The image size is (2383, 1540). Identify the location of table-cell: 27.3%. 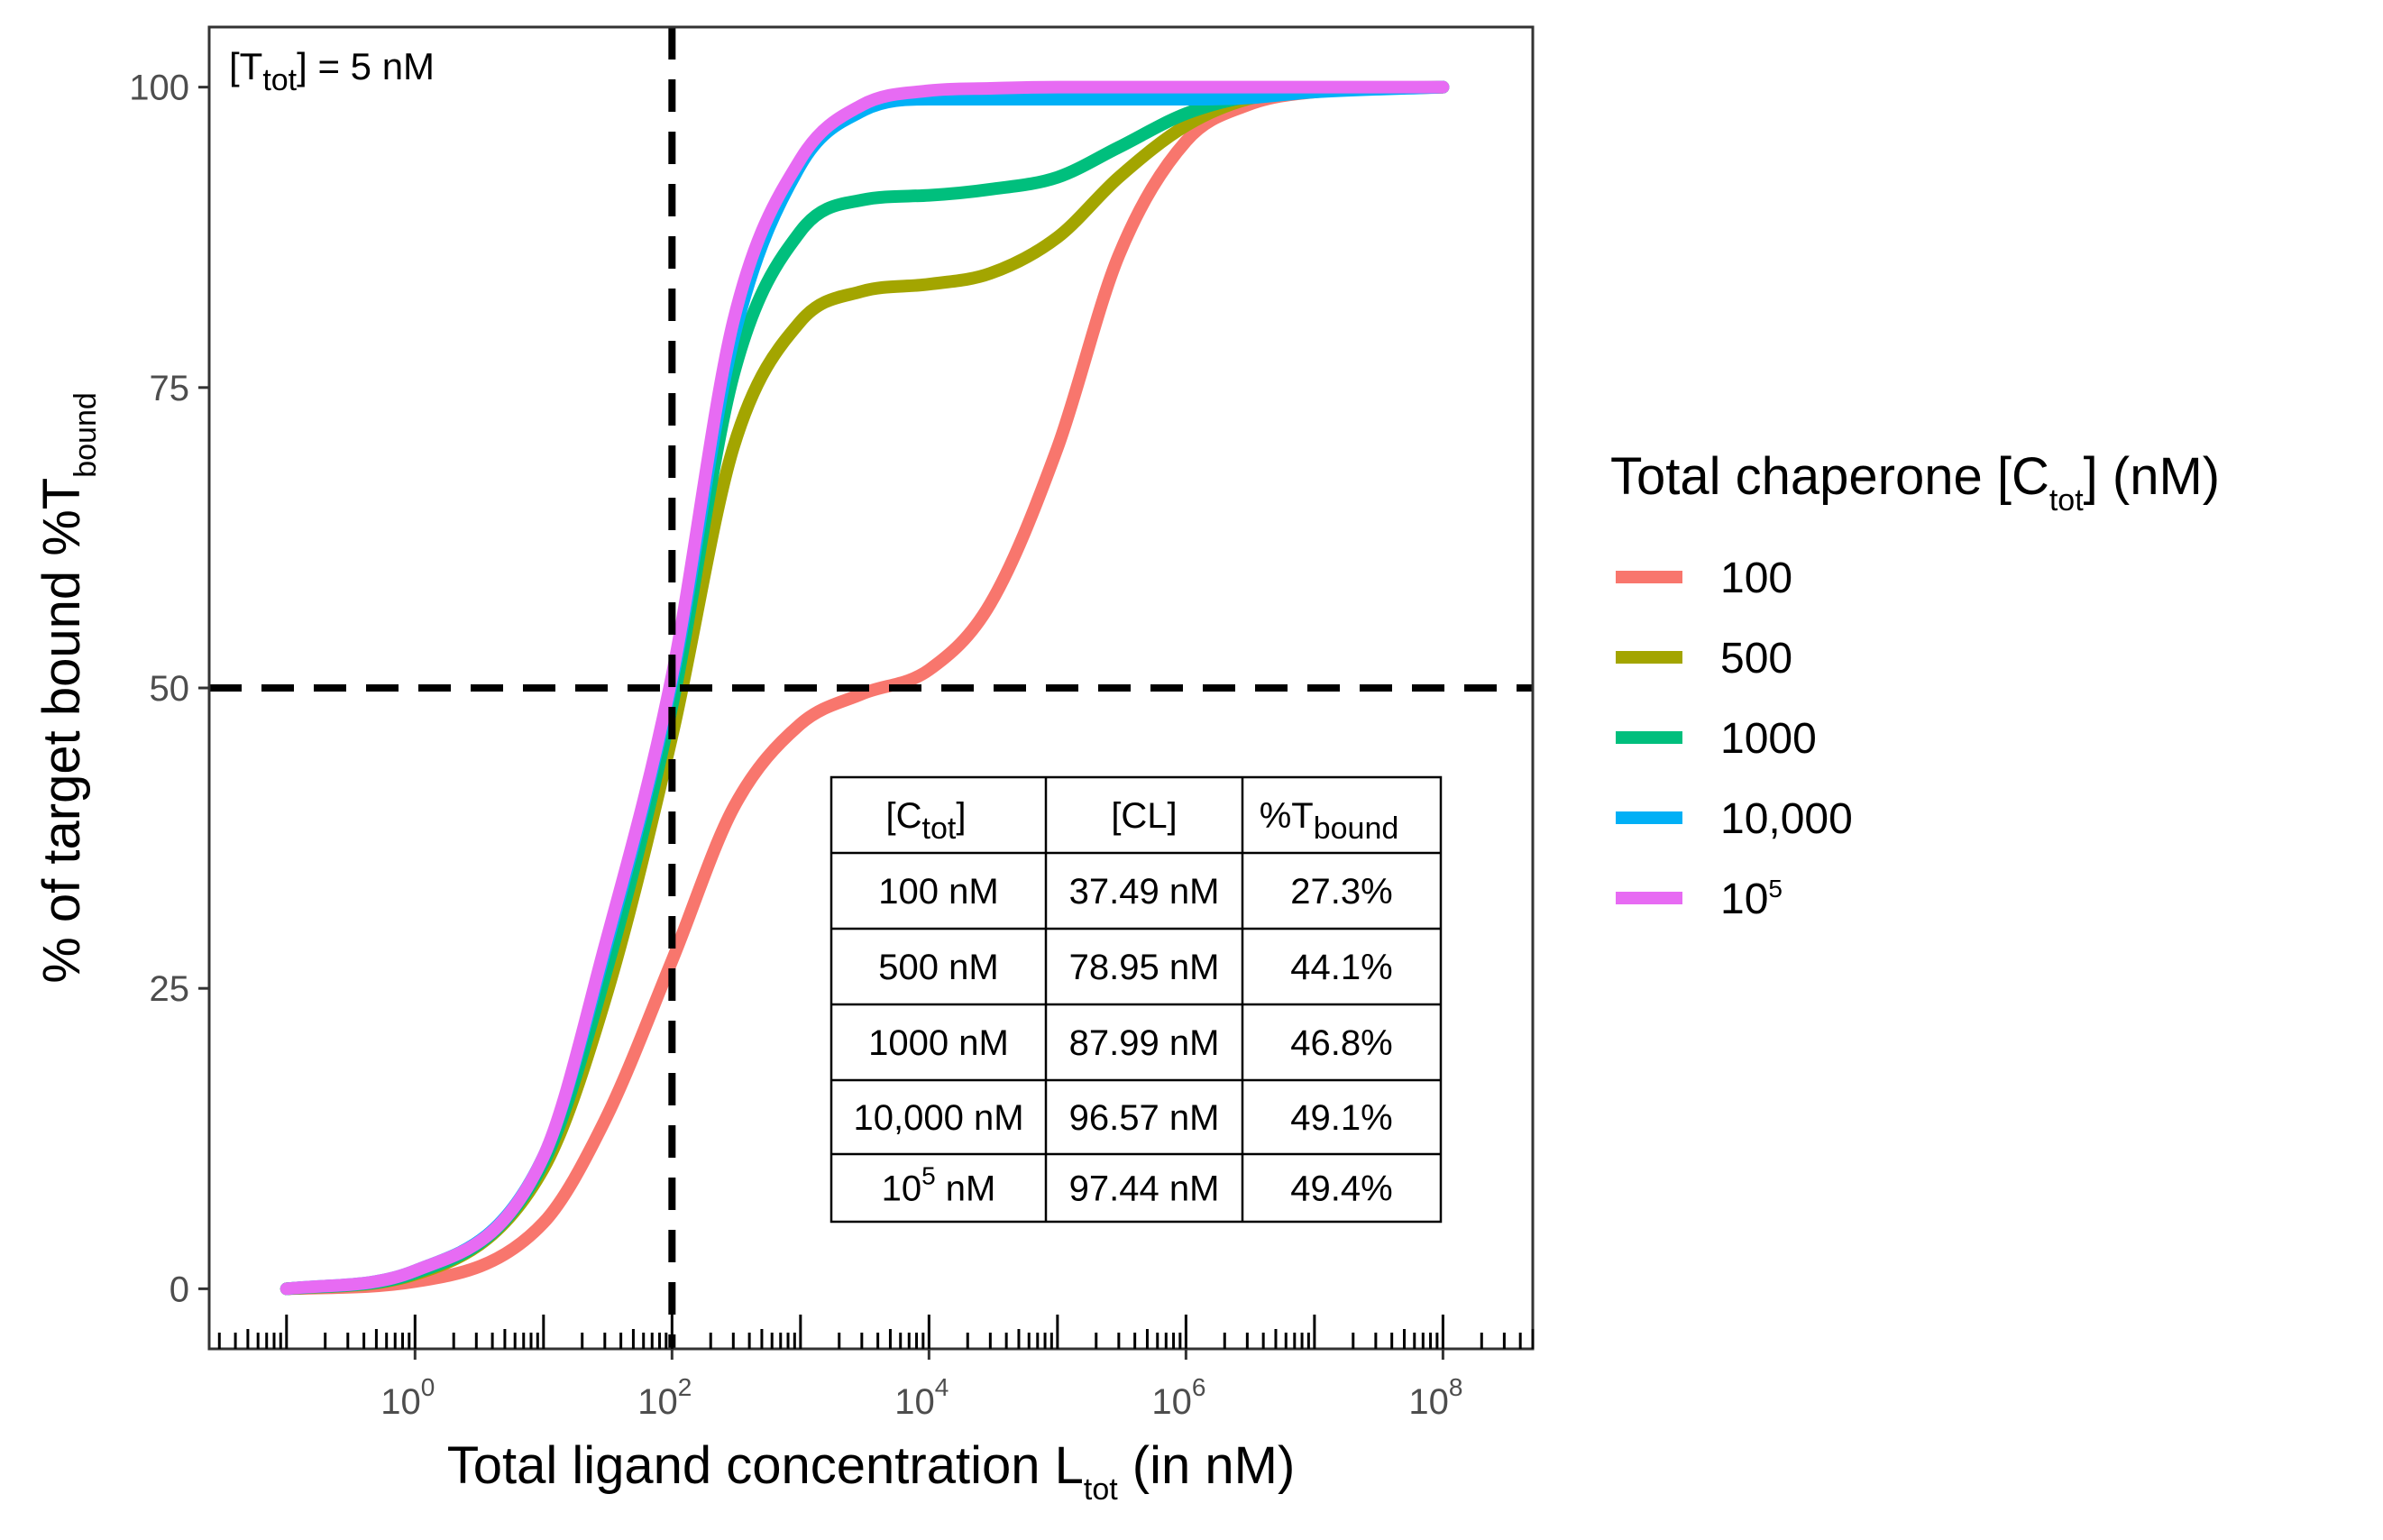
(1341, 892).